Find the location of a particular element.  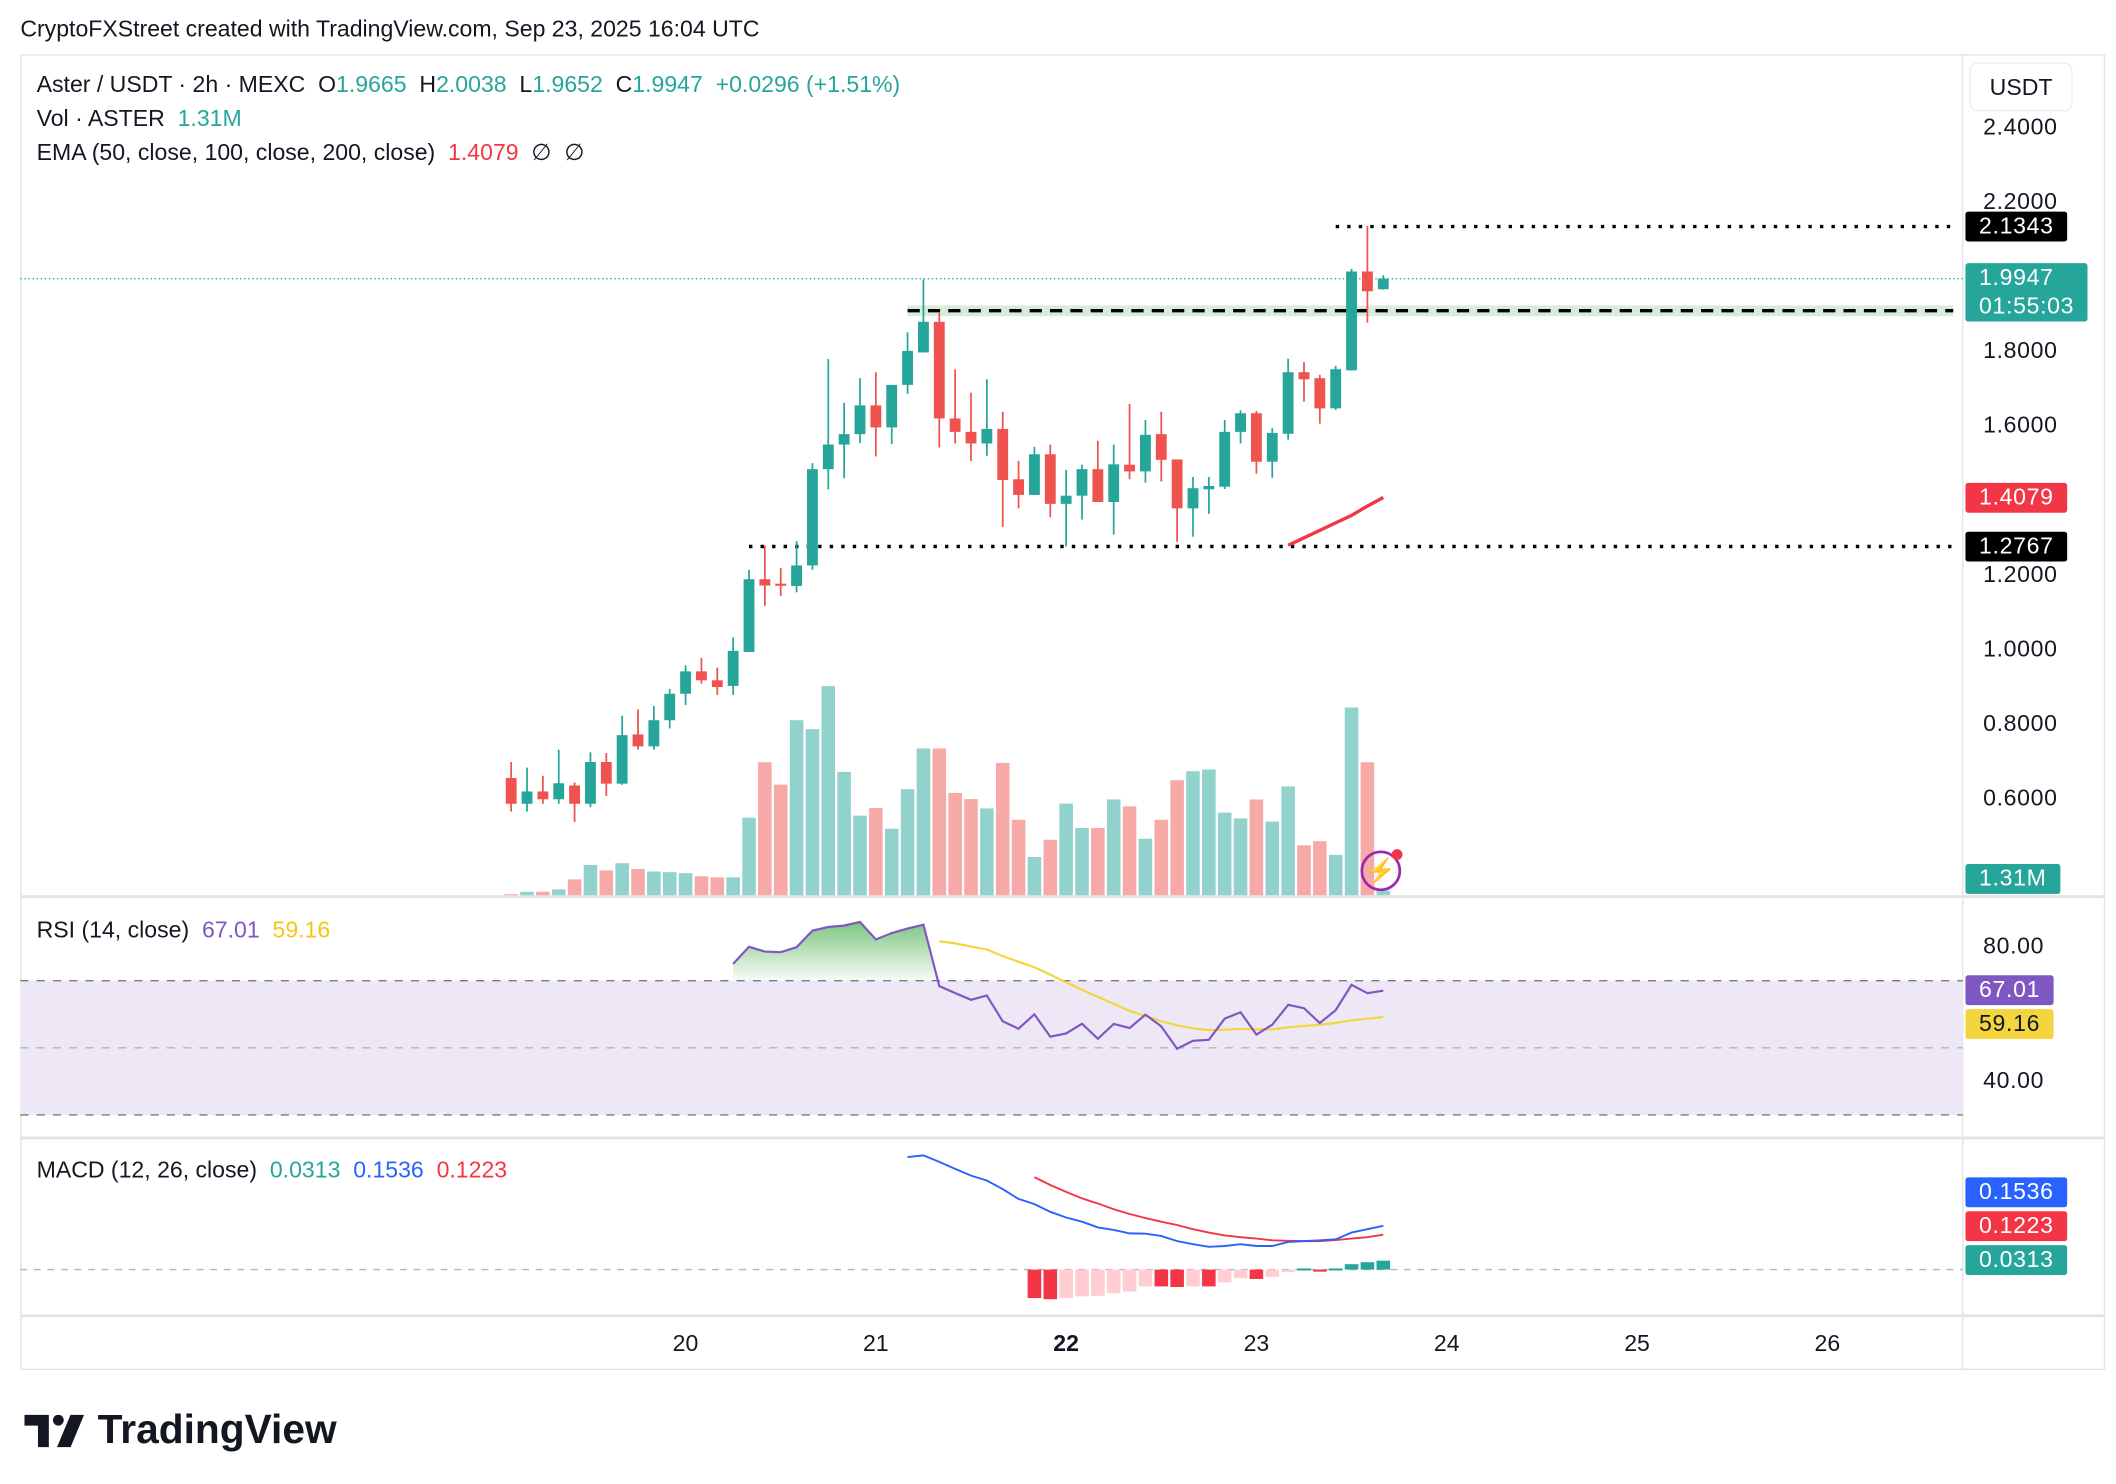

volume-label: Vol · ASTER is located at coordinates (100, 118).